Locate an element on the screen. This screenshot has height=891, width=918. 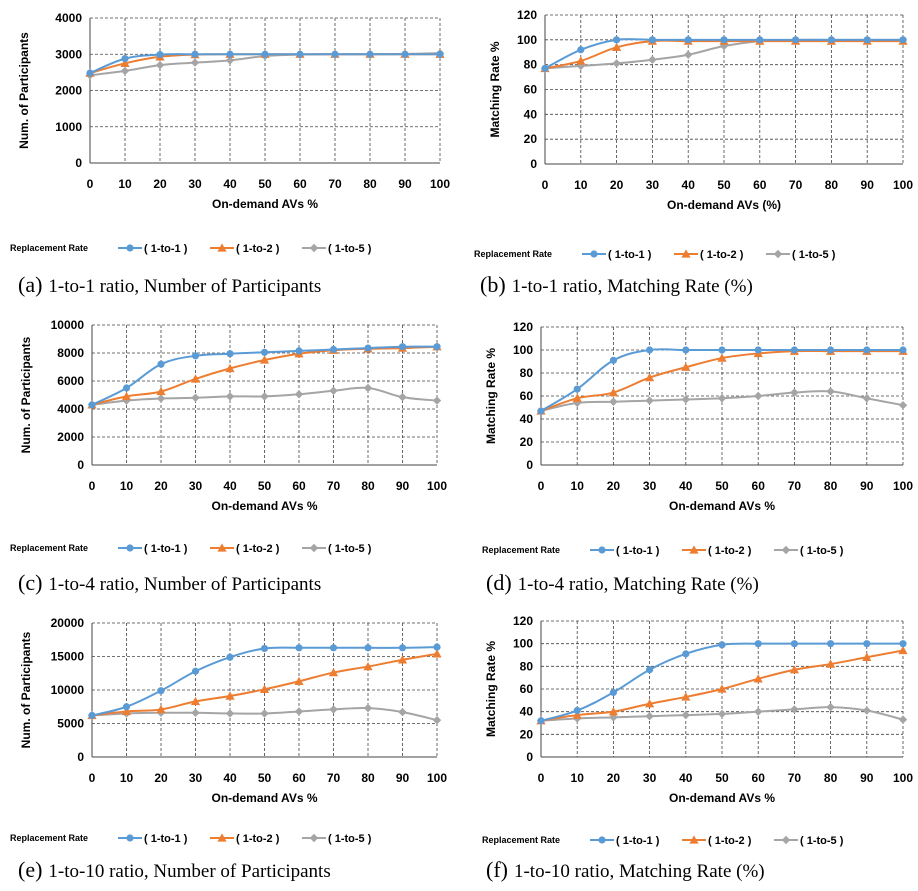
panel-caption: (d) 1-to-4 ratio, Matching Rate (%) is located at coordinates (622, 582).